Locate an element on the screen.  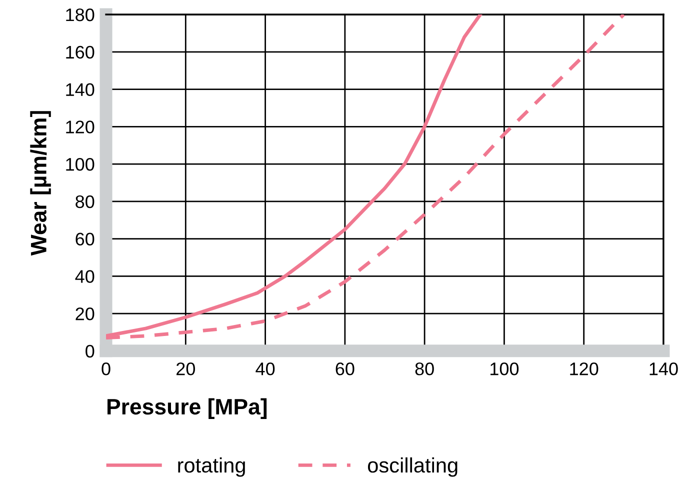
x-tick-label: 100 is located at coordinates (504, 369).